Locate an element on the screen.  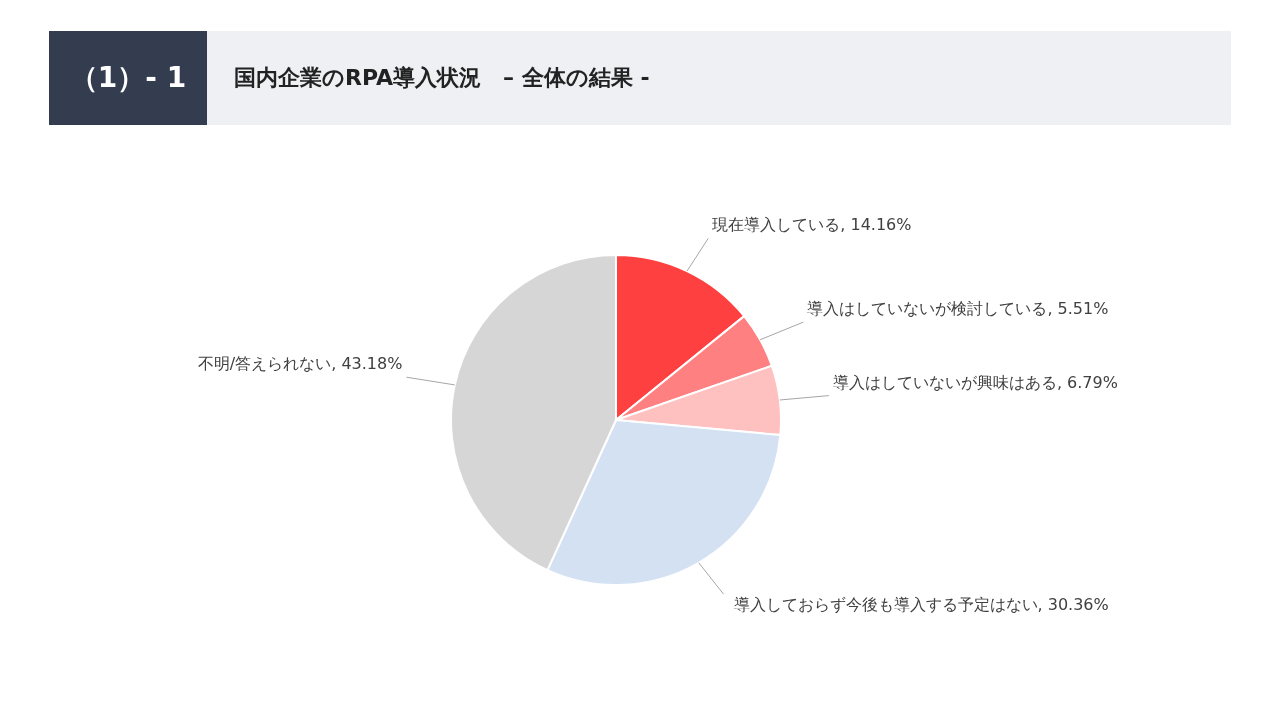
slice-label: 不明/答えられない, 43.18% is located at coordinates (300, 364).